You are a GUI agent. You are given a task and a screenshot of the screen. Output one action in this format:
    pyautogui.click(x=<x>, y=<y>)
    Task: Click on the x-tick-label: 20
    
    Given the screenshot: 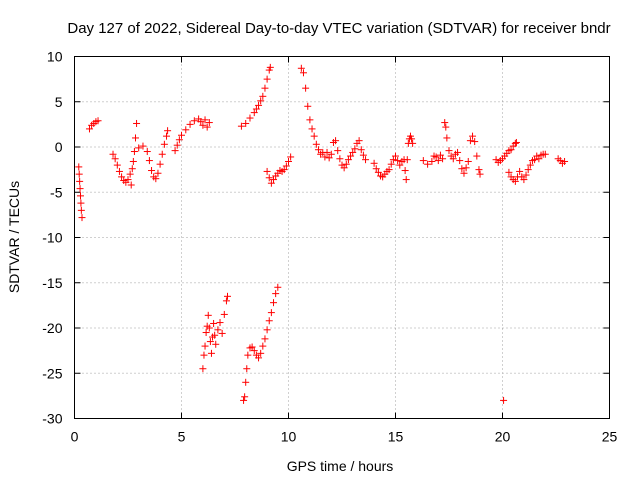 What is the action you would take?
    pyautogui.click(x=503, y=437)
    